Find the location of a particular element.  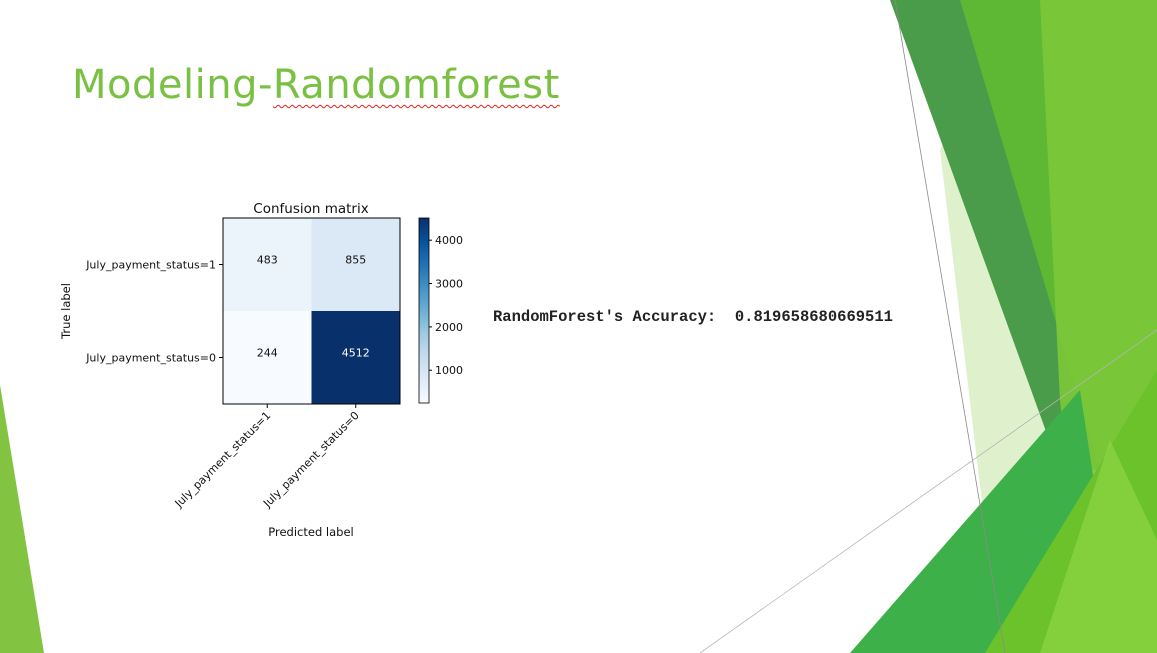

plot-frame is located at coordinates (311, 311).